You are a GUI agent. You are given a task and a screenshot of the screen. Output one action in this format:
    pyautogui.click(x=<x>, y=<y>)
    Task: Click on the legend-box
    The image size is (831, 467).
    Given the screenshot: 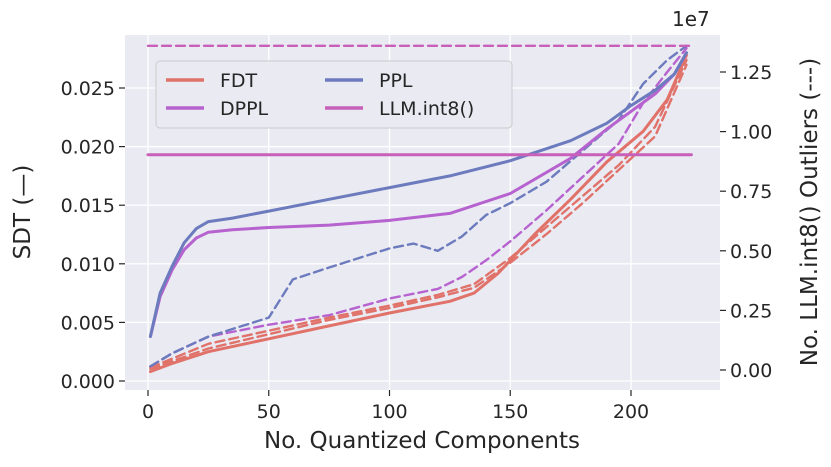 What is the action you would take?
    pyautogui.click(x=334, y=94)
    